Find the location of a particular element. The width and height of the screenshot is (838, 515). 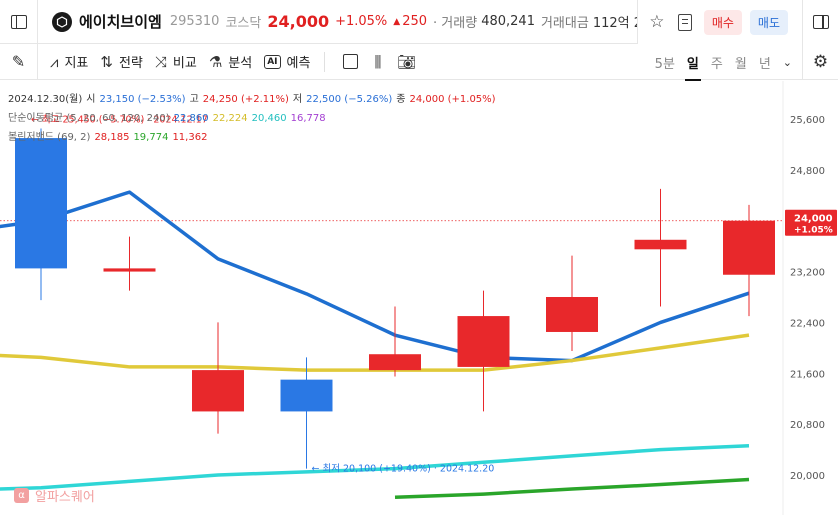

gear-icon: ⚙ is located at coordinates (820, 62).